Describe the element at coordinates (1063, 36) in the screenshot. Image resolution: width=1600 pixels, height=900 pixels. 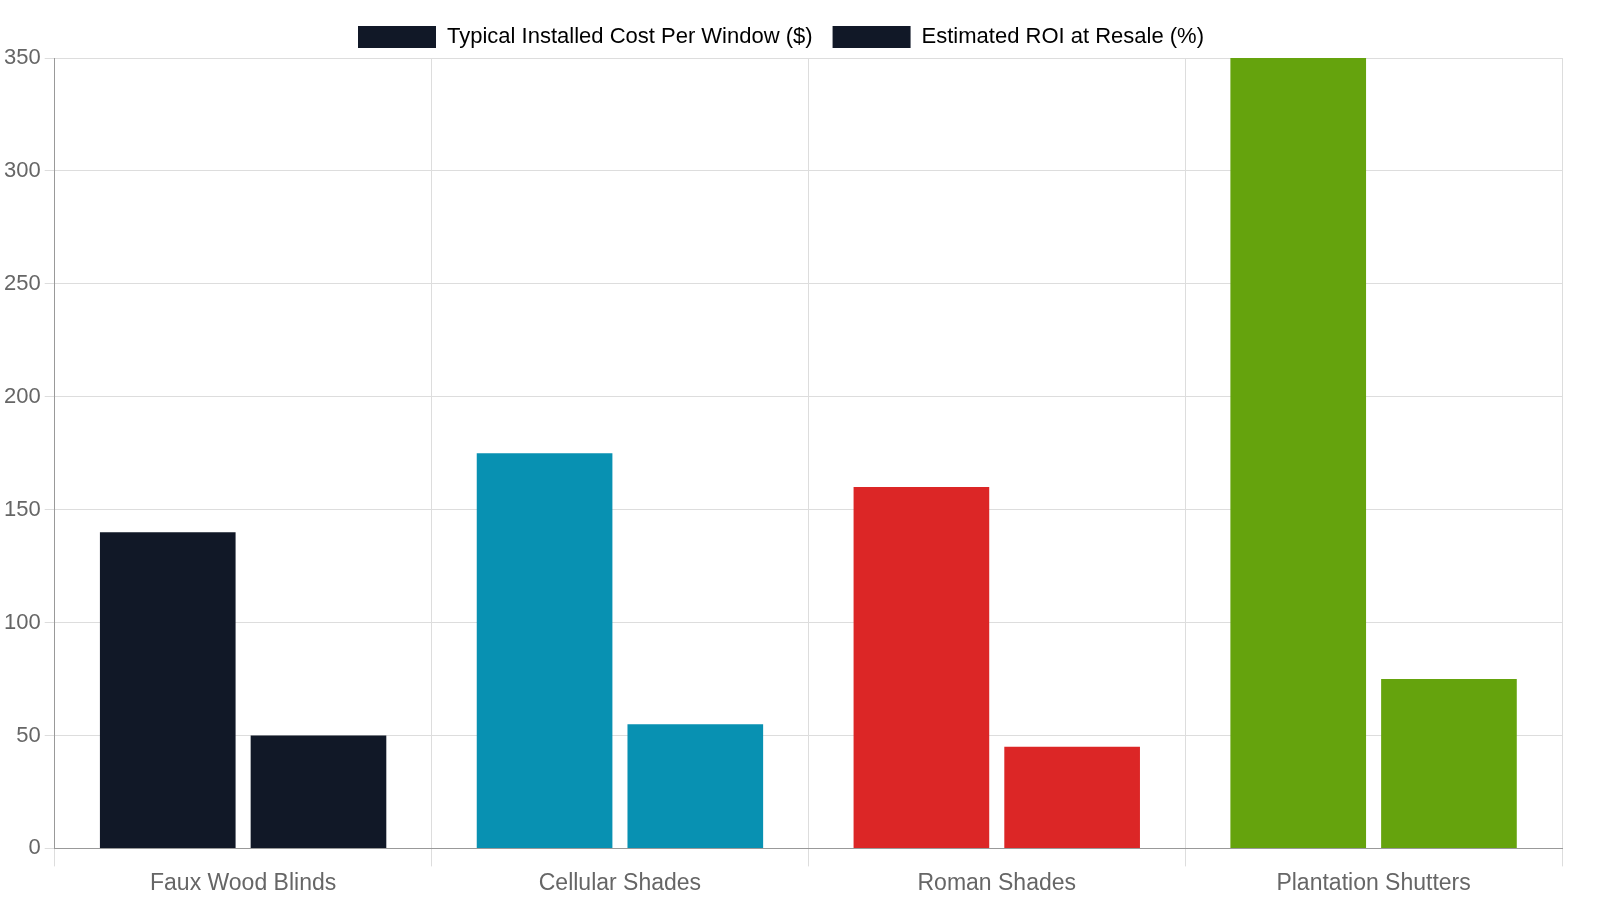
I see `legend-label: Estimated ROI at Resale (%)` at that location.